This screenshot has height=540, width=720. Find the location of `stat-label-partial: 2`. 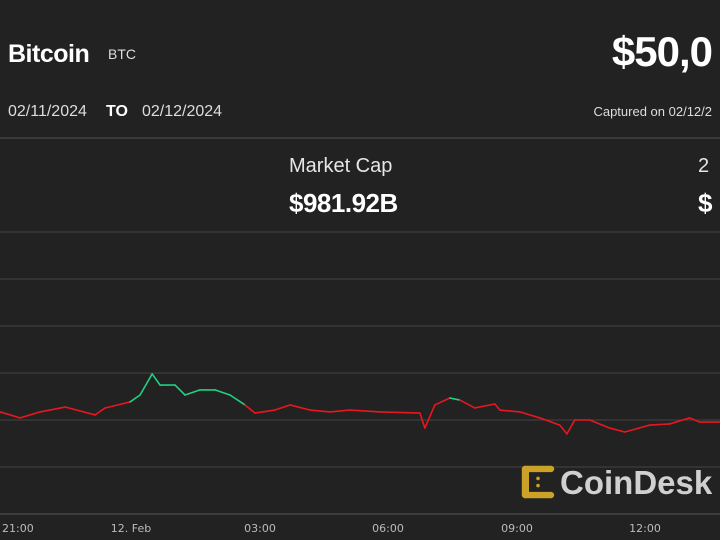

stat-label-partial: 2 is located at coordinates (704, 166).